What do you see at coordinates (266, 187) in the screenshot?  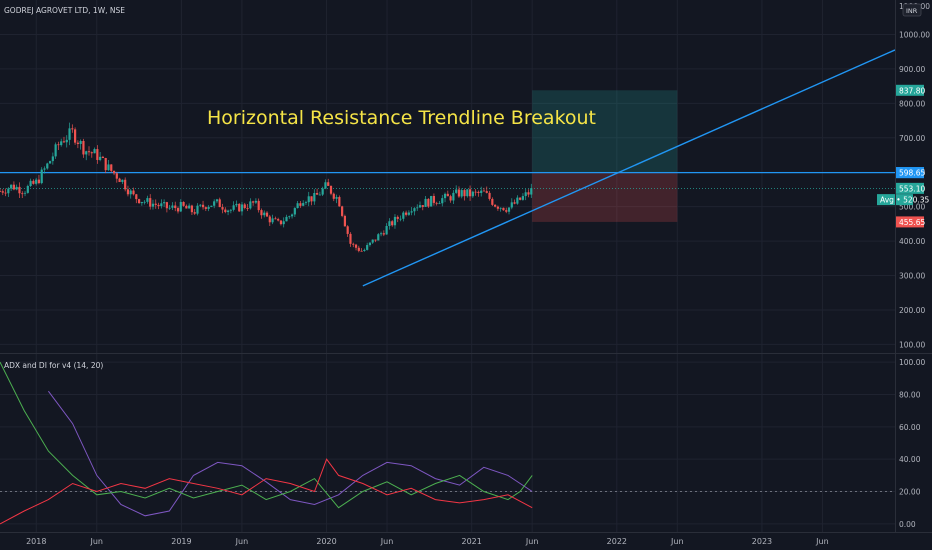 I see `price-candles` at bounding box center [266, 187].